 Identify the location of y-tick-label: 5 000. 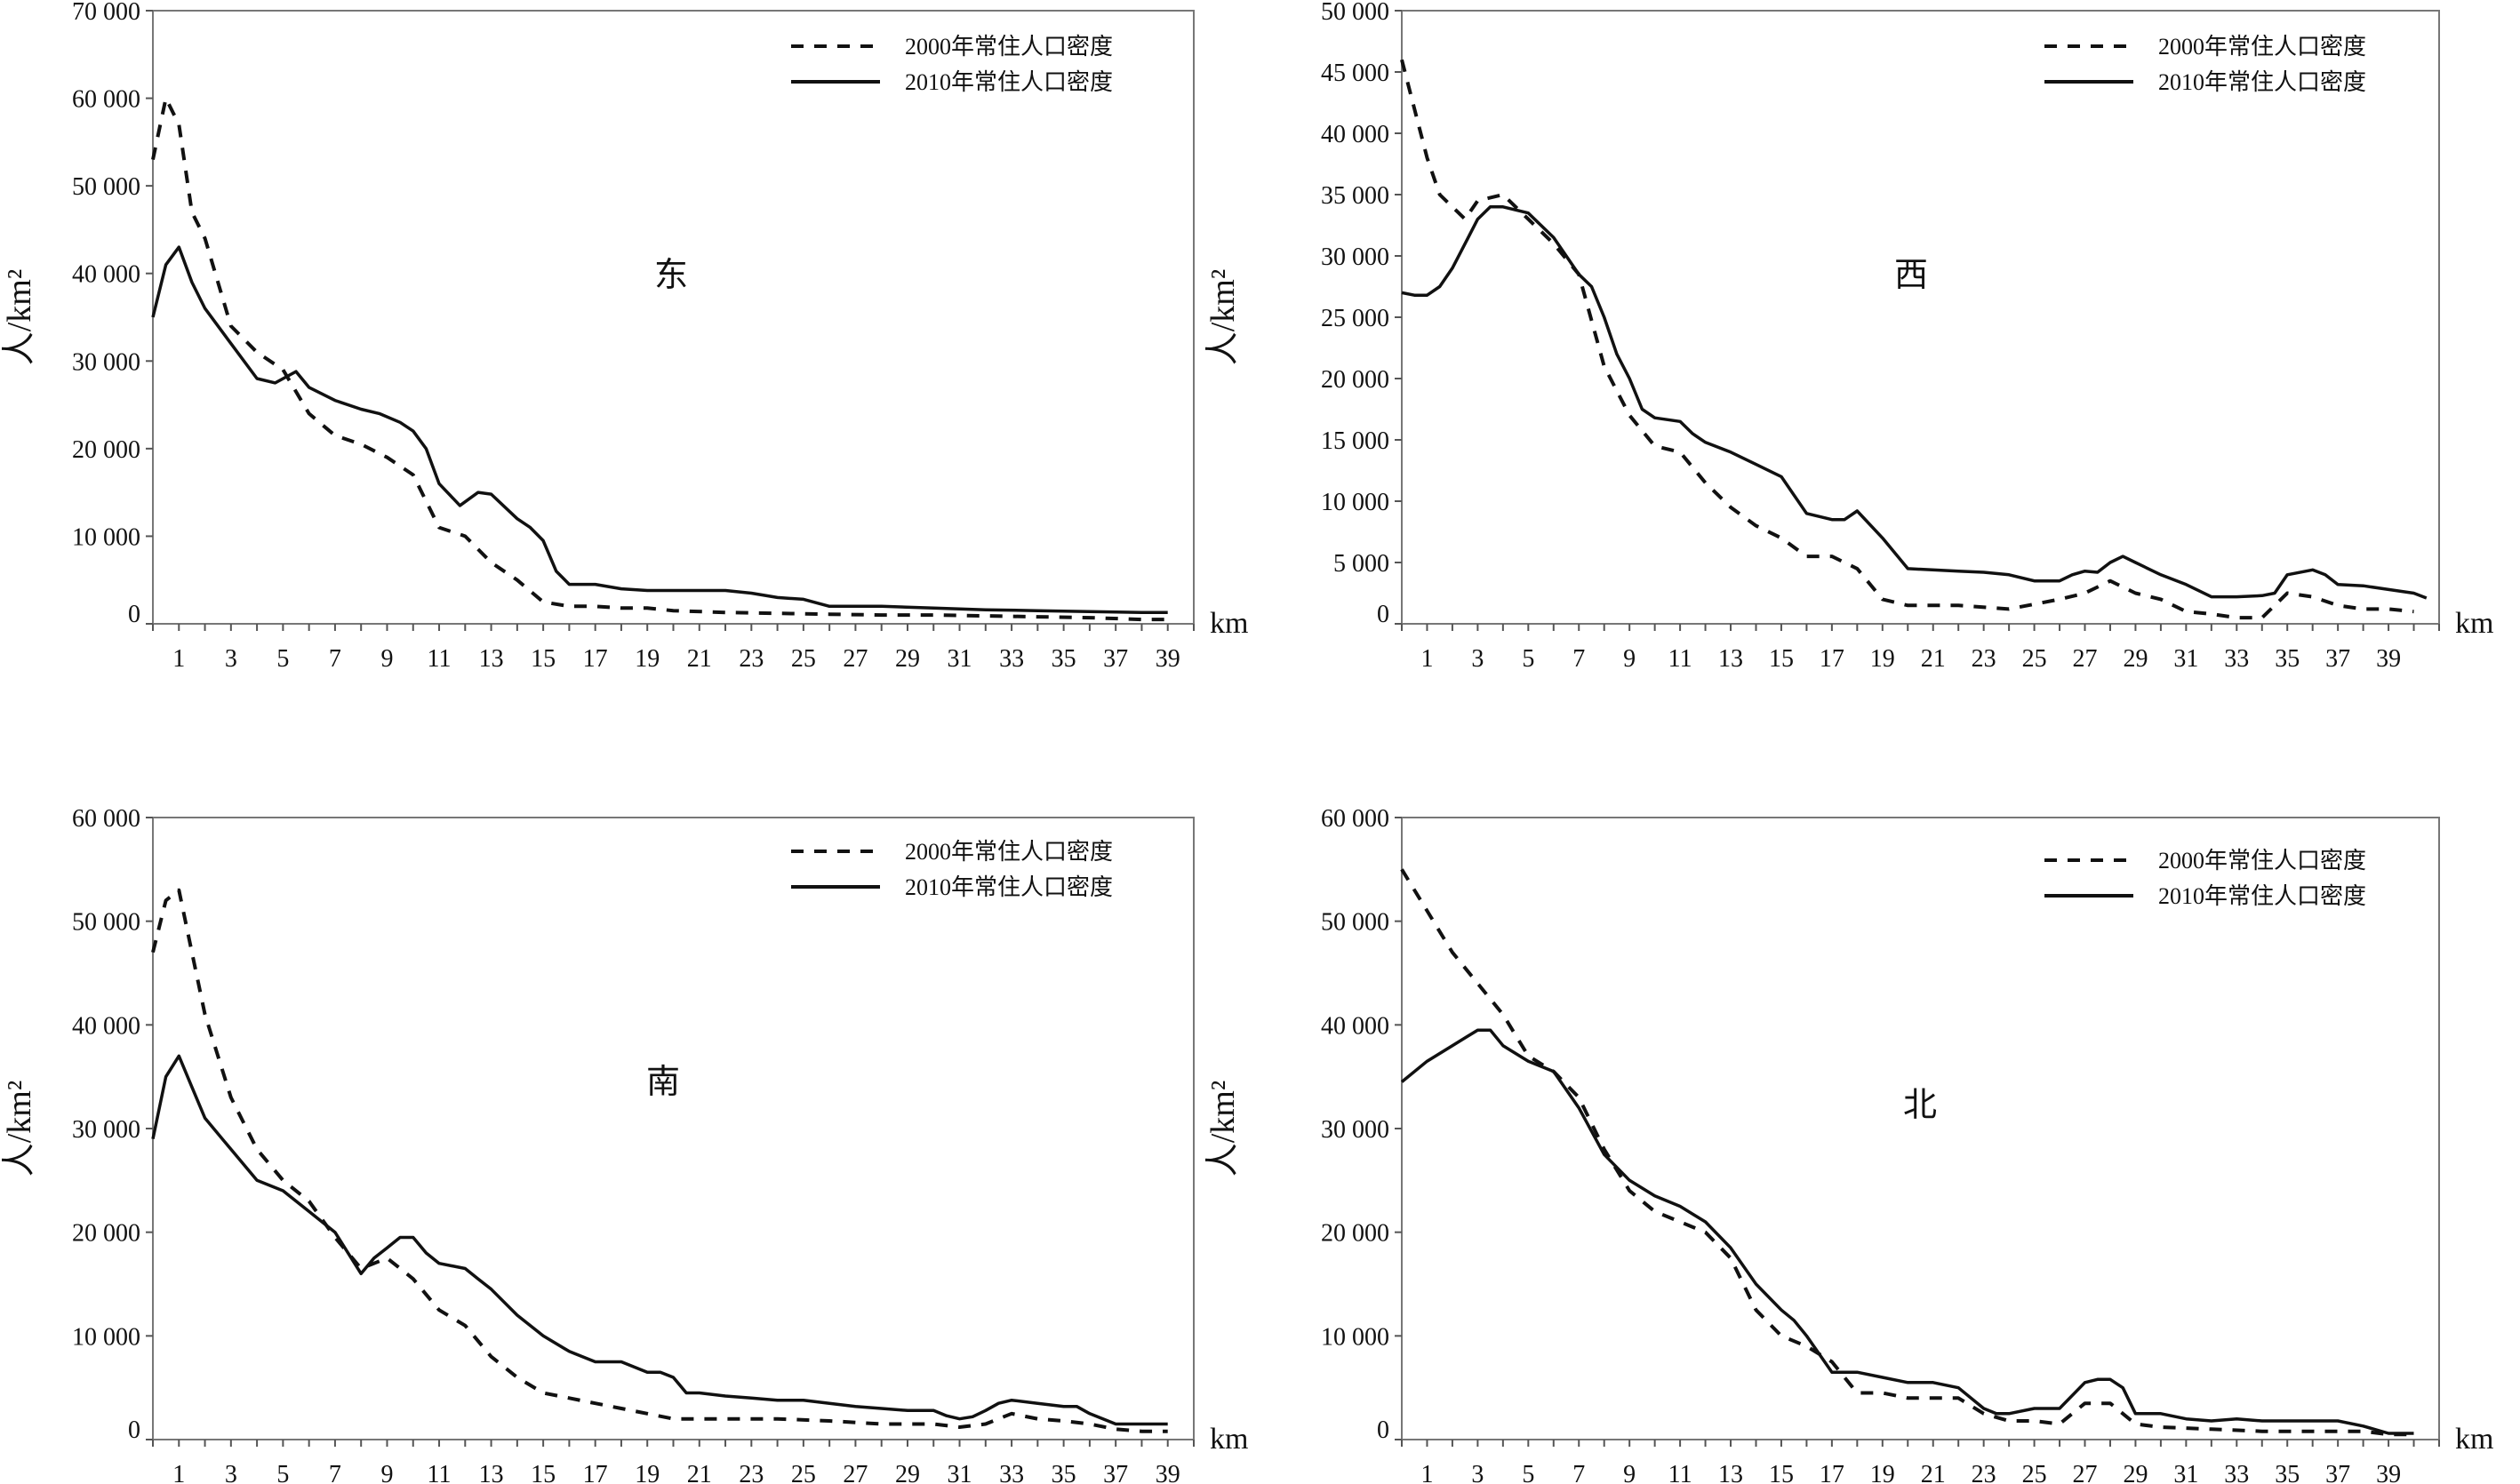
(1361, 564).